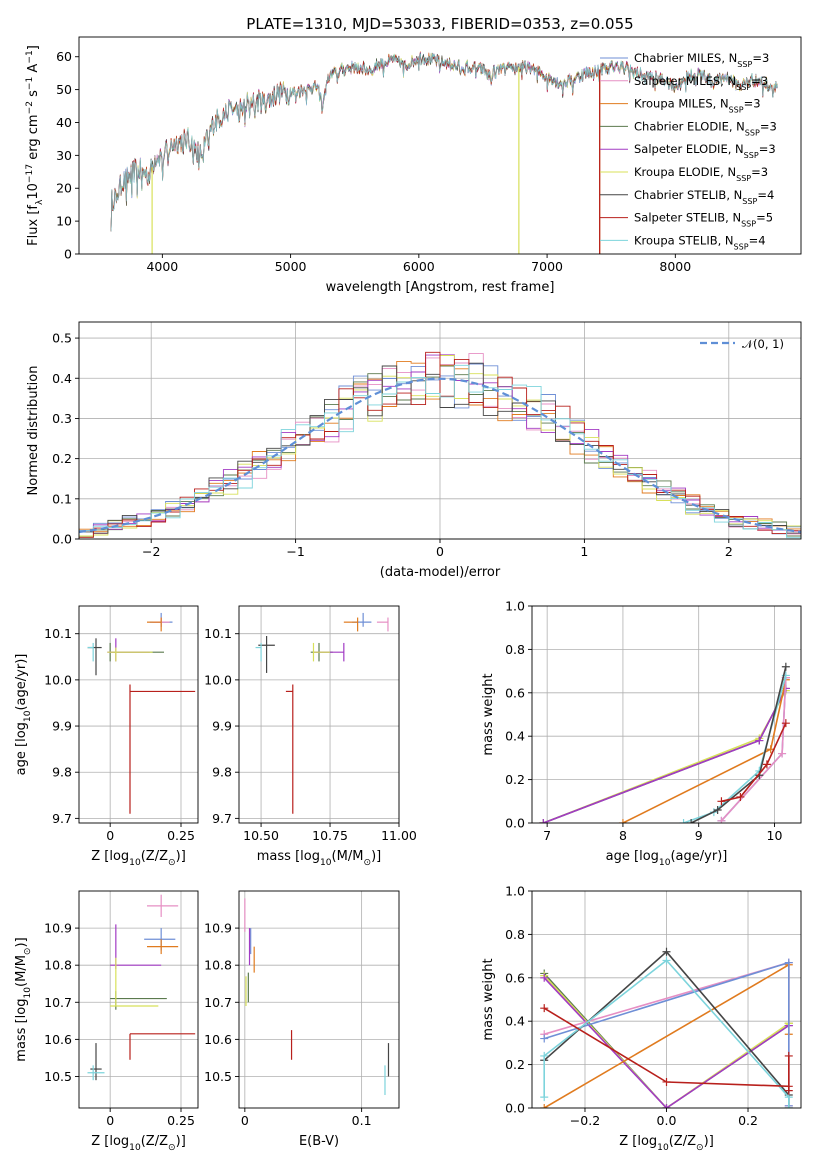  I want to click on y-axis-label: Normed distribution, so click(33, 431).